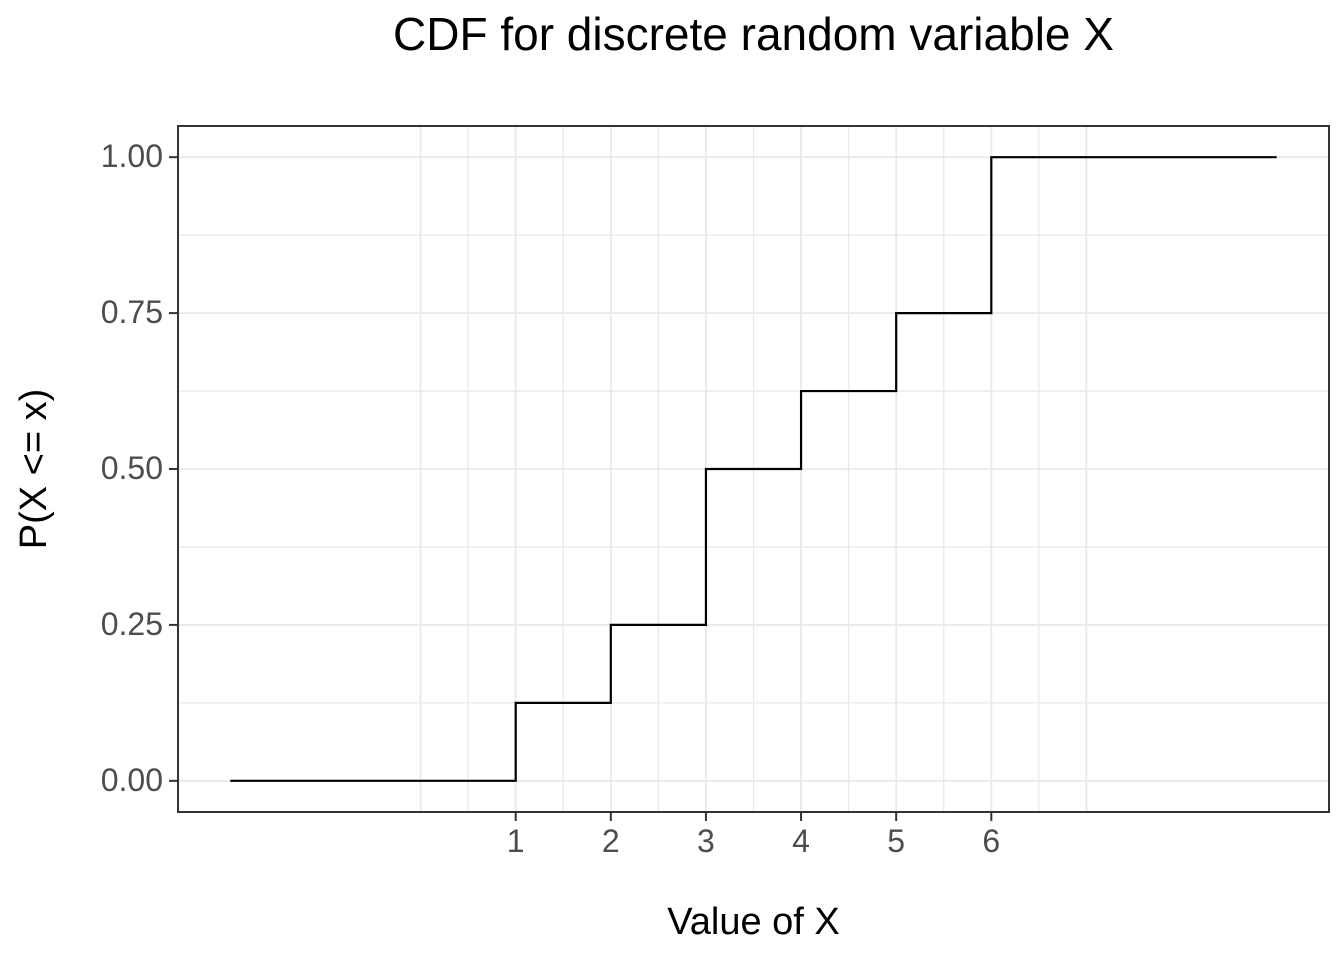  What do you see at coordinates (131, 779) in the screenshot?
I see `y-tick-label: 0.00` at bounding box center [131, 779].